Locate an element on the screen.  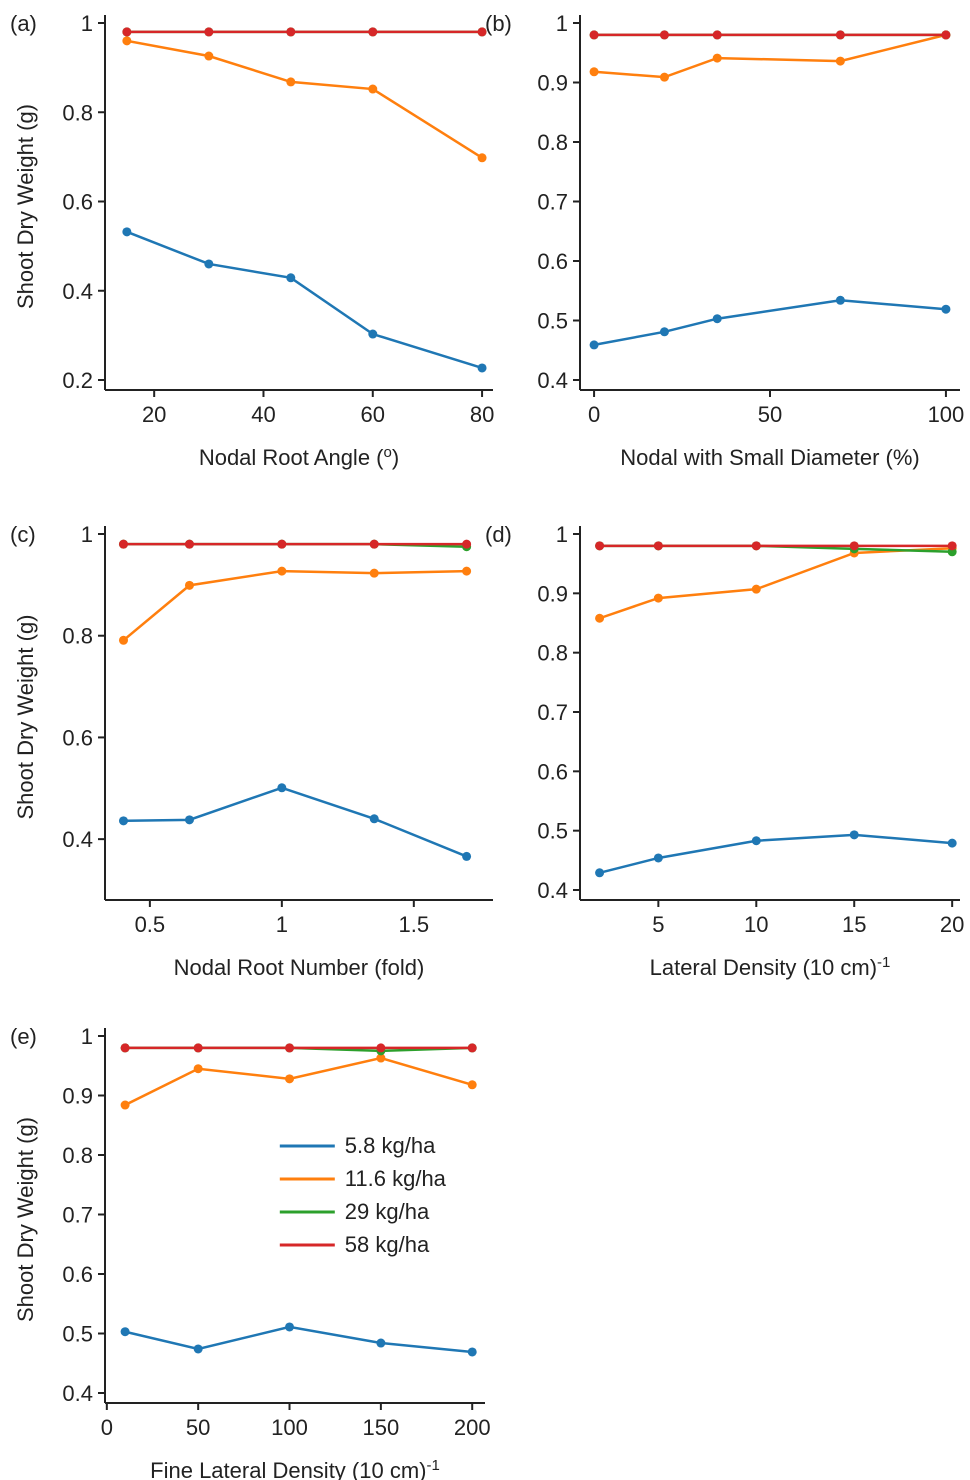
x-axis-label: Fine Lateral Density (10 cm)-1 is located at coordinates (295, 1468).